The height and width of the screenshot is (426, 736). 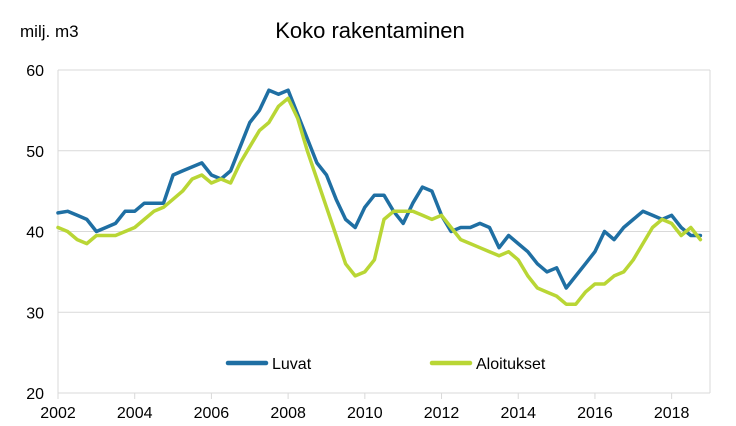 I want to click on x-tick-label: 2012, so click(x=442, y=413).